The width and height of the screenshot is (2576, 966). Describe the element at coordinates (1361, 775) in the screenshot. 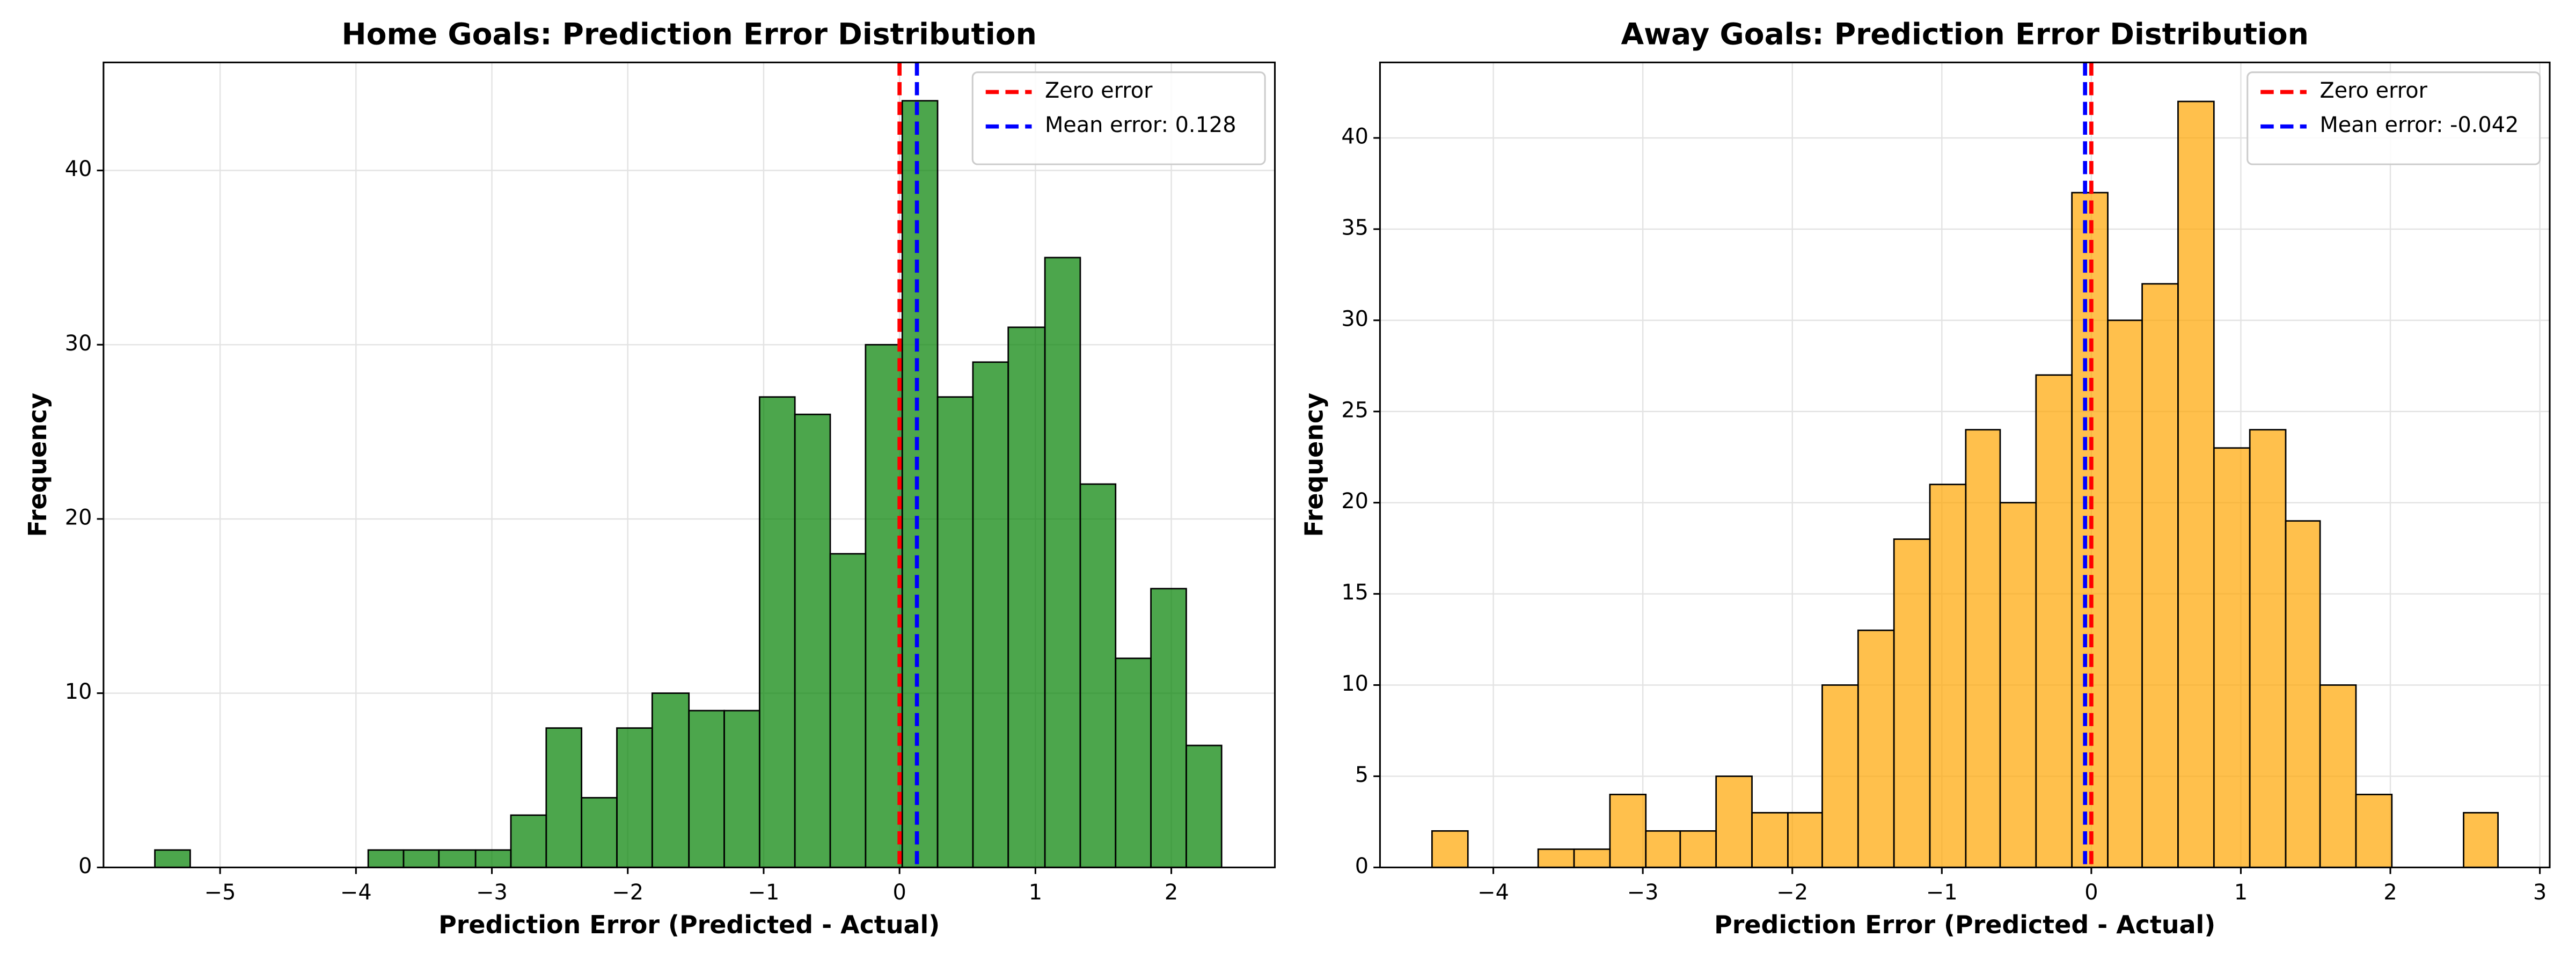

I see `y-tick-label: 5` at that location.